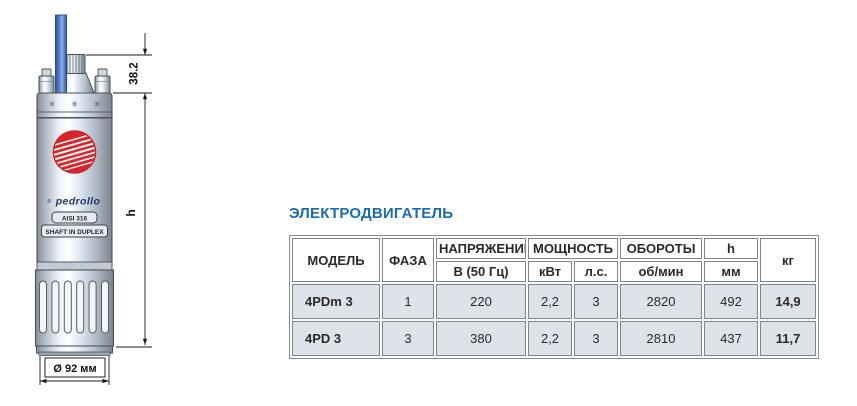 This screenshot has height=406, width=857. Describe the element at coordinates (408, 260) in the screenshot. I see `header-phase: ФАЗА` at that location.